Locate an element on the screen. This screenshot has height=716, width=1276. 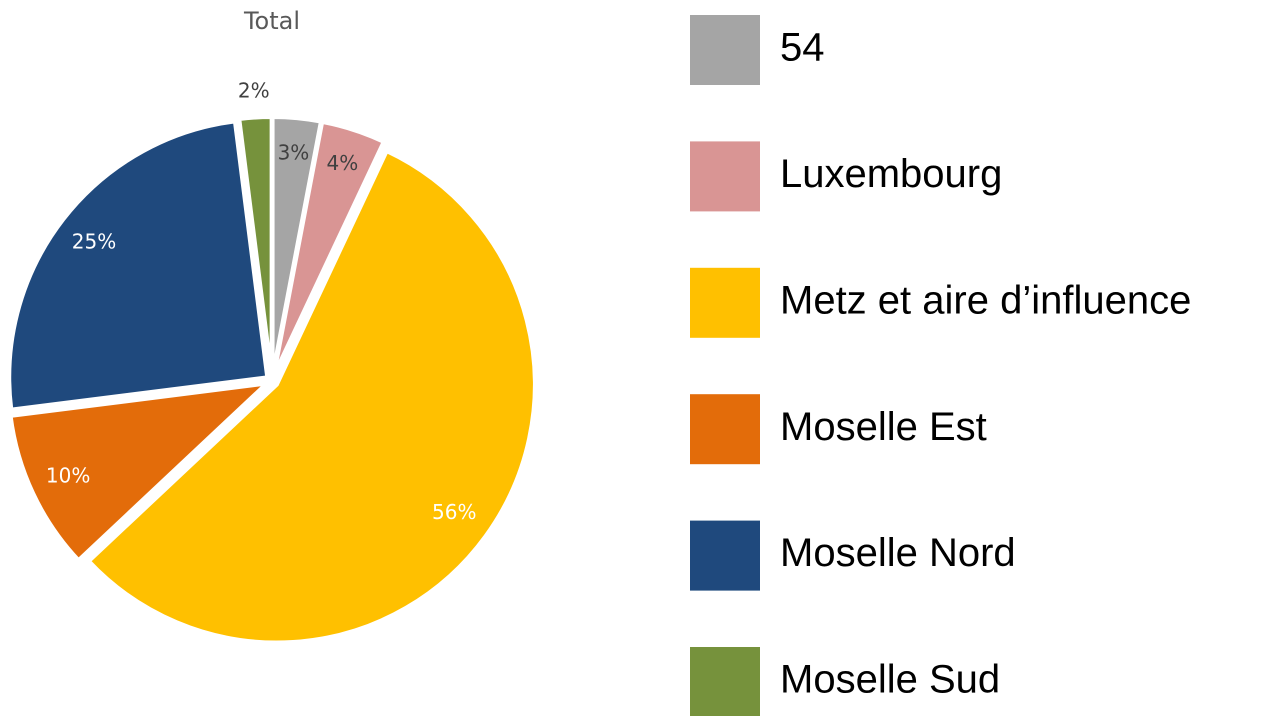
slice-label: 4% is located at coordinates (343, 163).